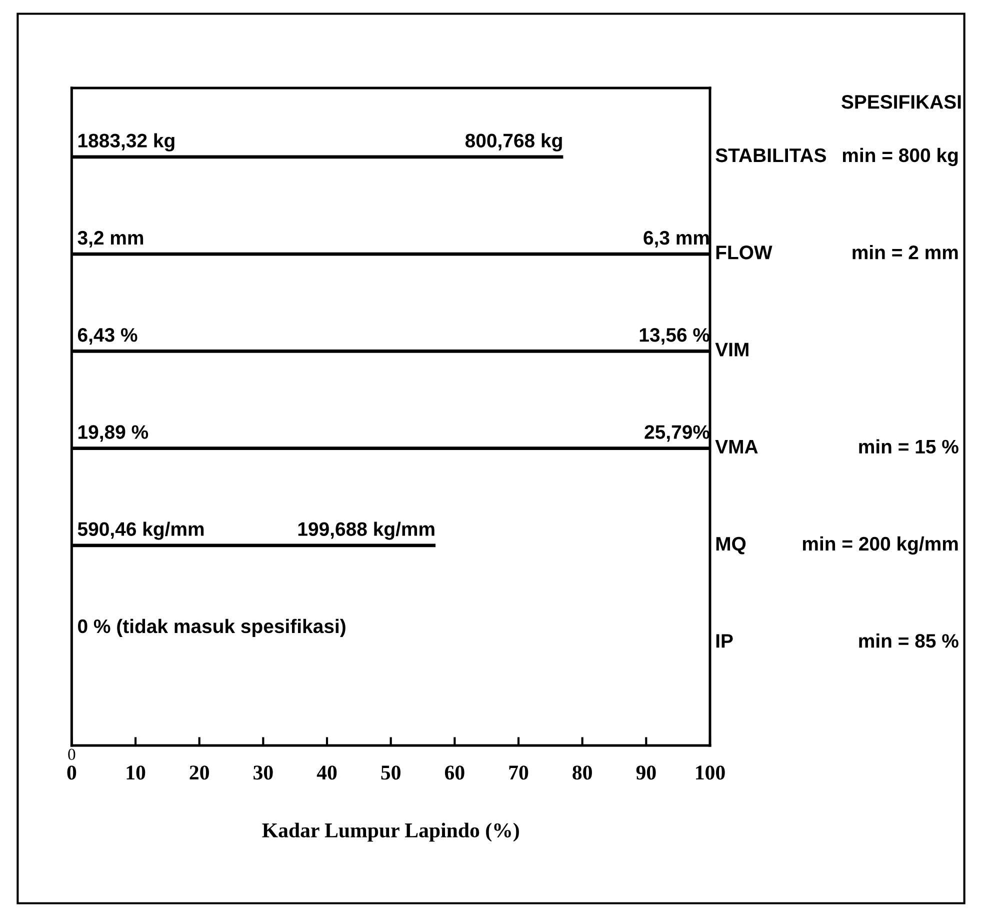 The image size is (982, 917). What do you see at coordinates (199, 773) in the screenshot?
I see `x-tick-label: 20` at bounding box center [199, 773].